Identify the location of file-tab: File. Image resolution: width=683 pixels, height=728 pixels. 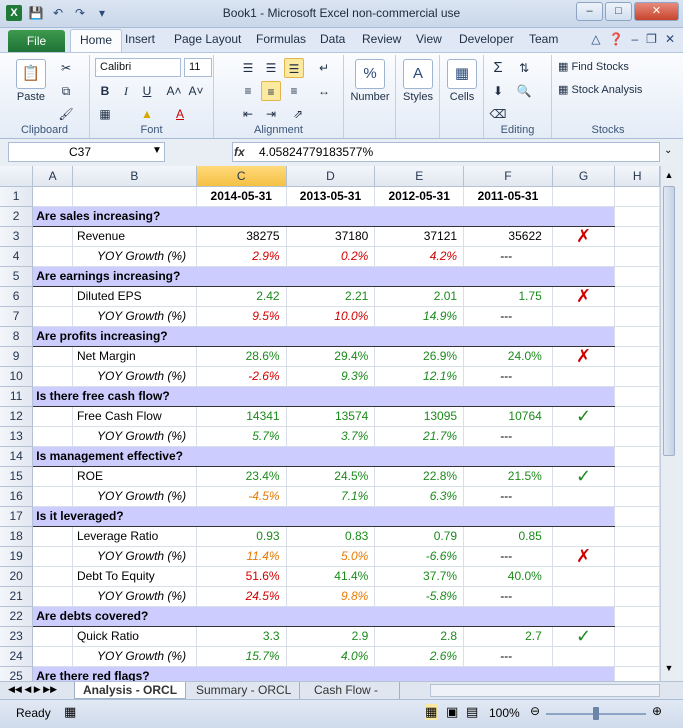
(36, 41).